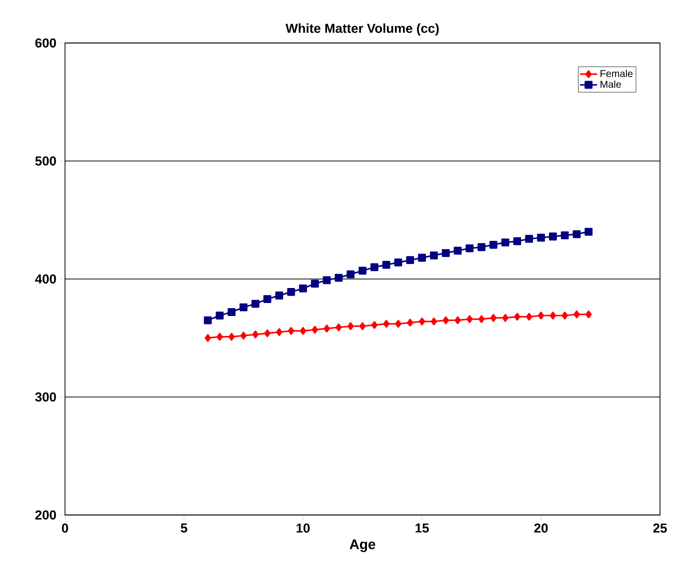  Describe the element at coordinates (45, 43) in the screenshot. I see `y-tick-label: 600` at that location.